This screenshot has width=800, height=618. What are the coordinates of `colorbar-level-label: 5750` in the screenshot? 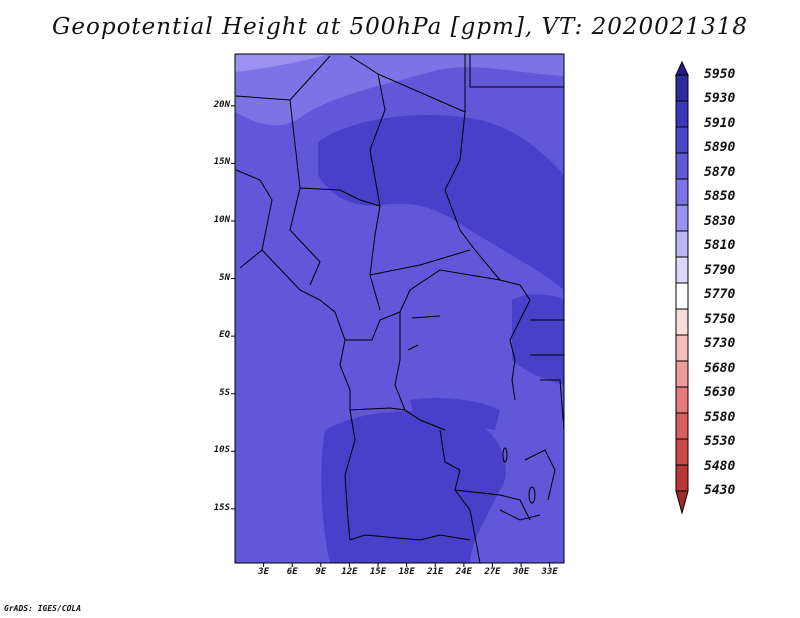 It's located at (720, 319).